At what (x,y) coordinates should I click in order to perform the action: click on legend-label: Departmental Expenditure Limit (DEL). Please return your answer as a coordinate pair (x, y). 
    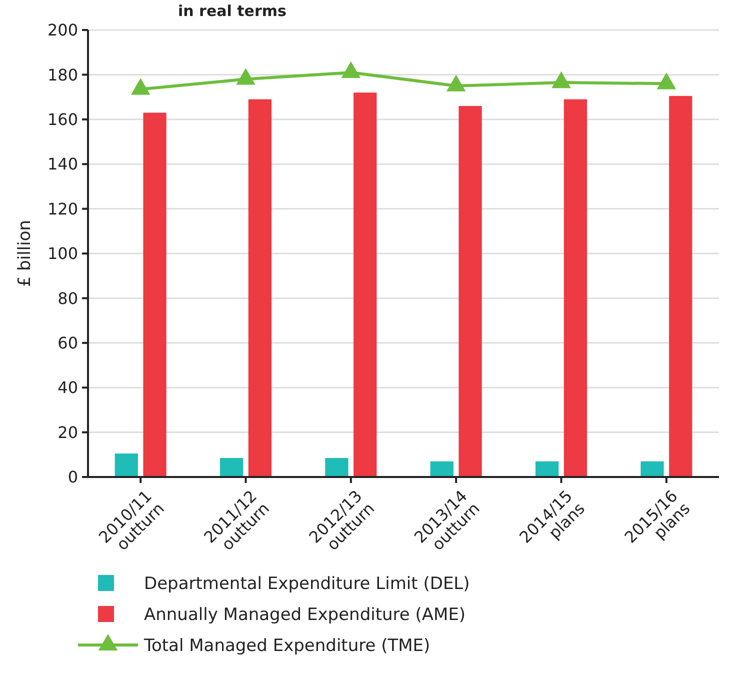
    Looking at the image, I should click on (307, 584).